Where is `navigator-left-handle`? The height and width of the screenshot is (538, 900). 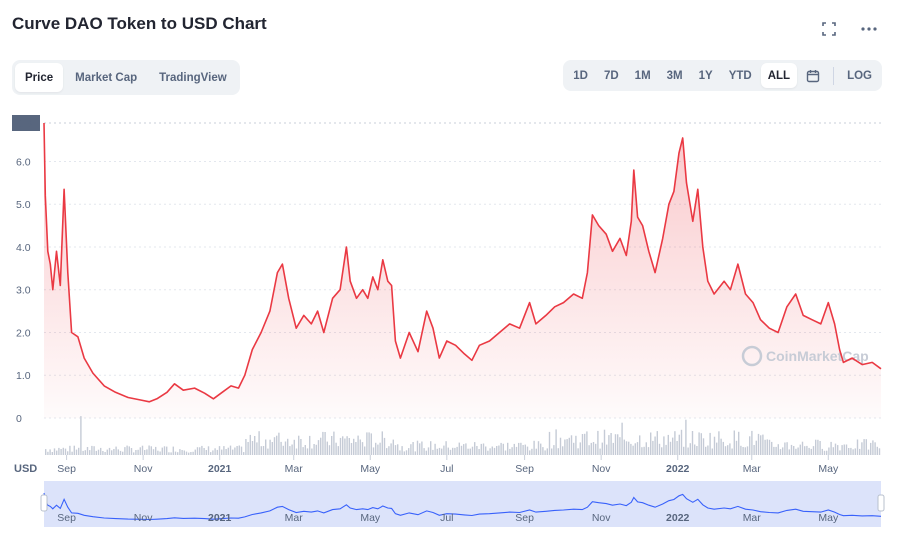 navigator-left-handle is located at coordinates (44, 503).